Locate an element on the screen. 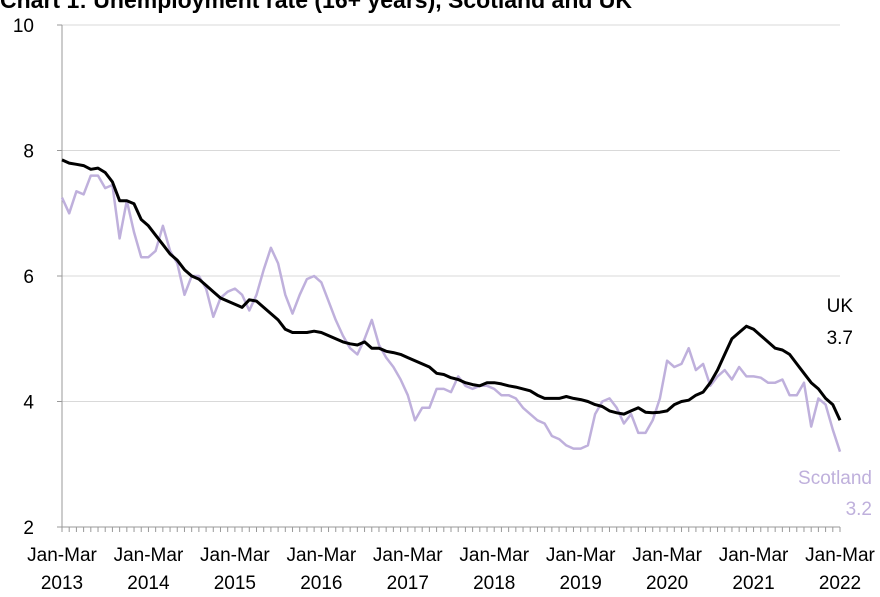 The height and width of the screenshot is (597, 880). y-tick-label: 4 is located at coordinates (28, 403).